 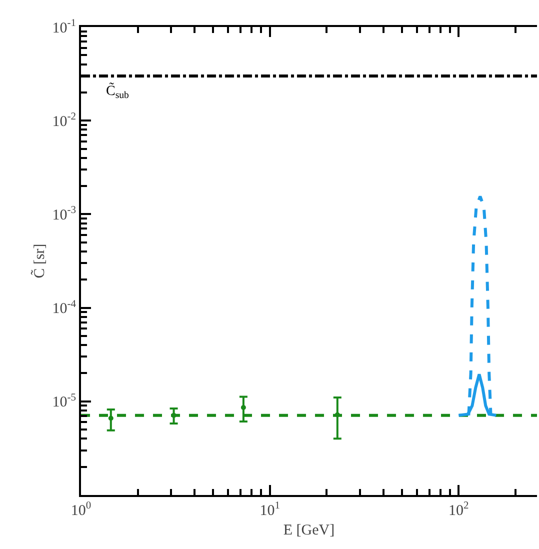 I want to click on x-tick-label: 10$^{2}$, so click(x=458, y=509).